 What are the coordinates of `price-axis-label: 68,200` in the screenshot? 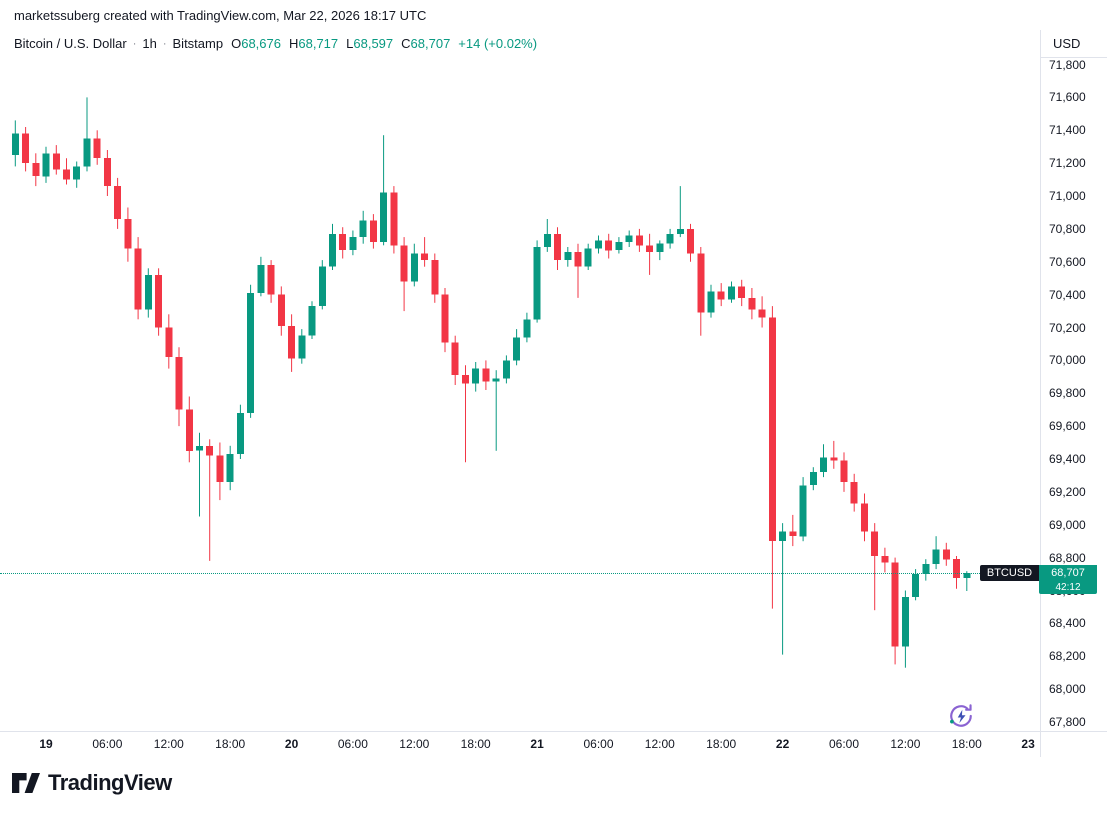 It's located at (1067, 656).